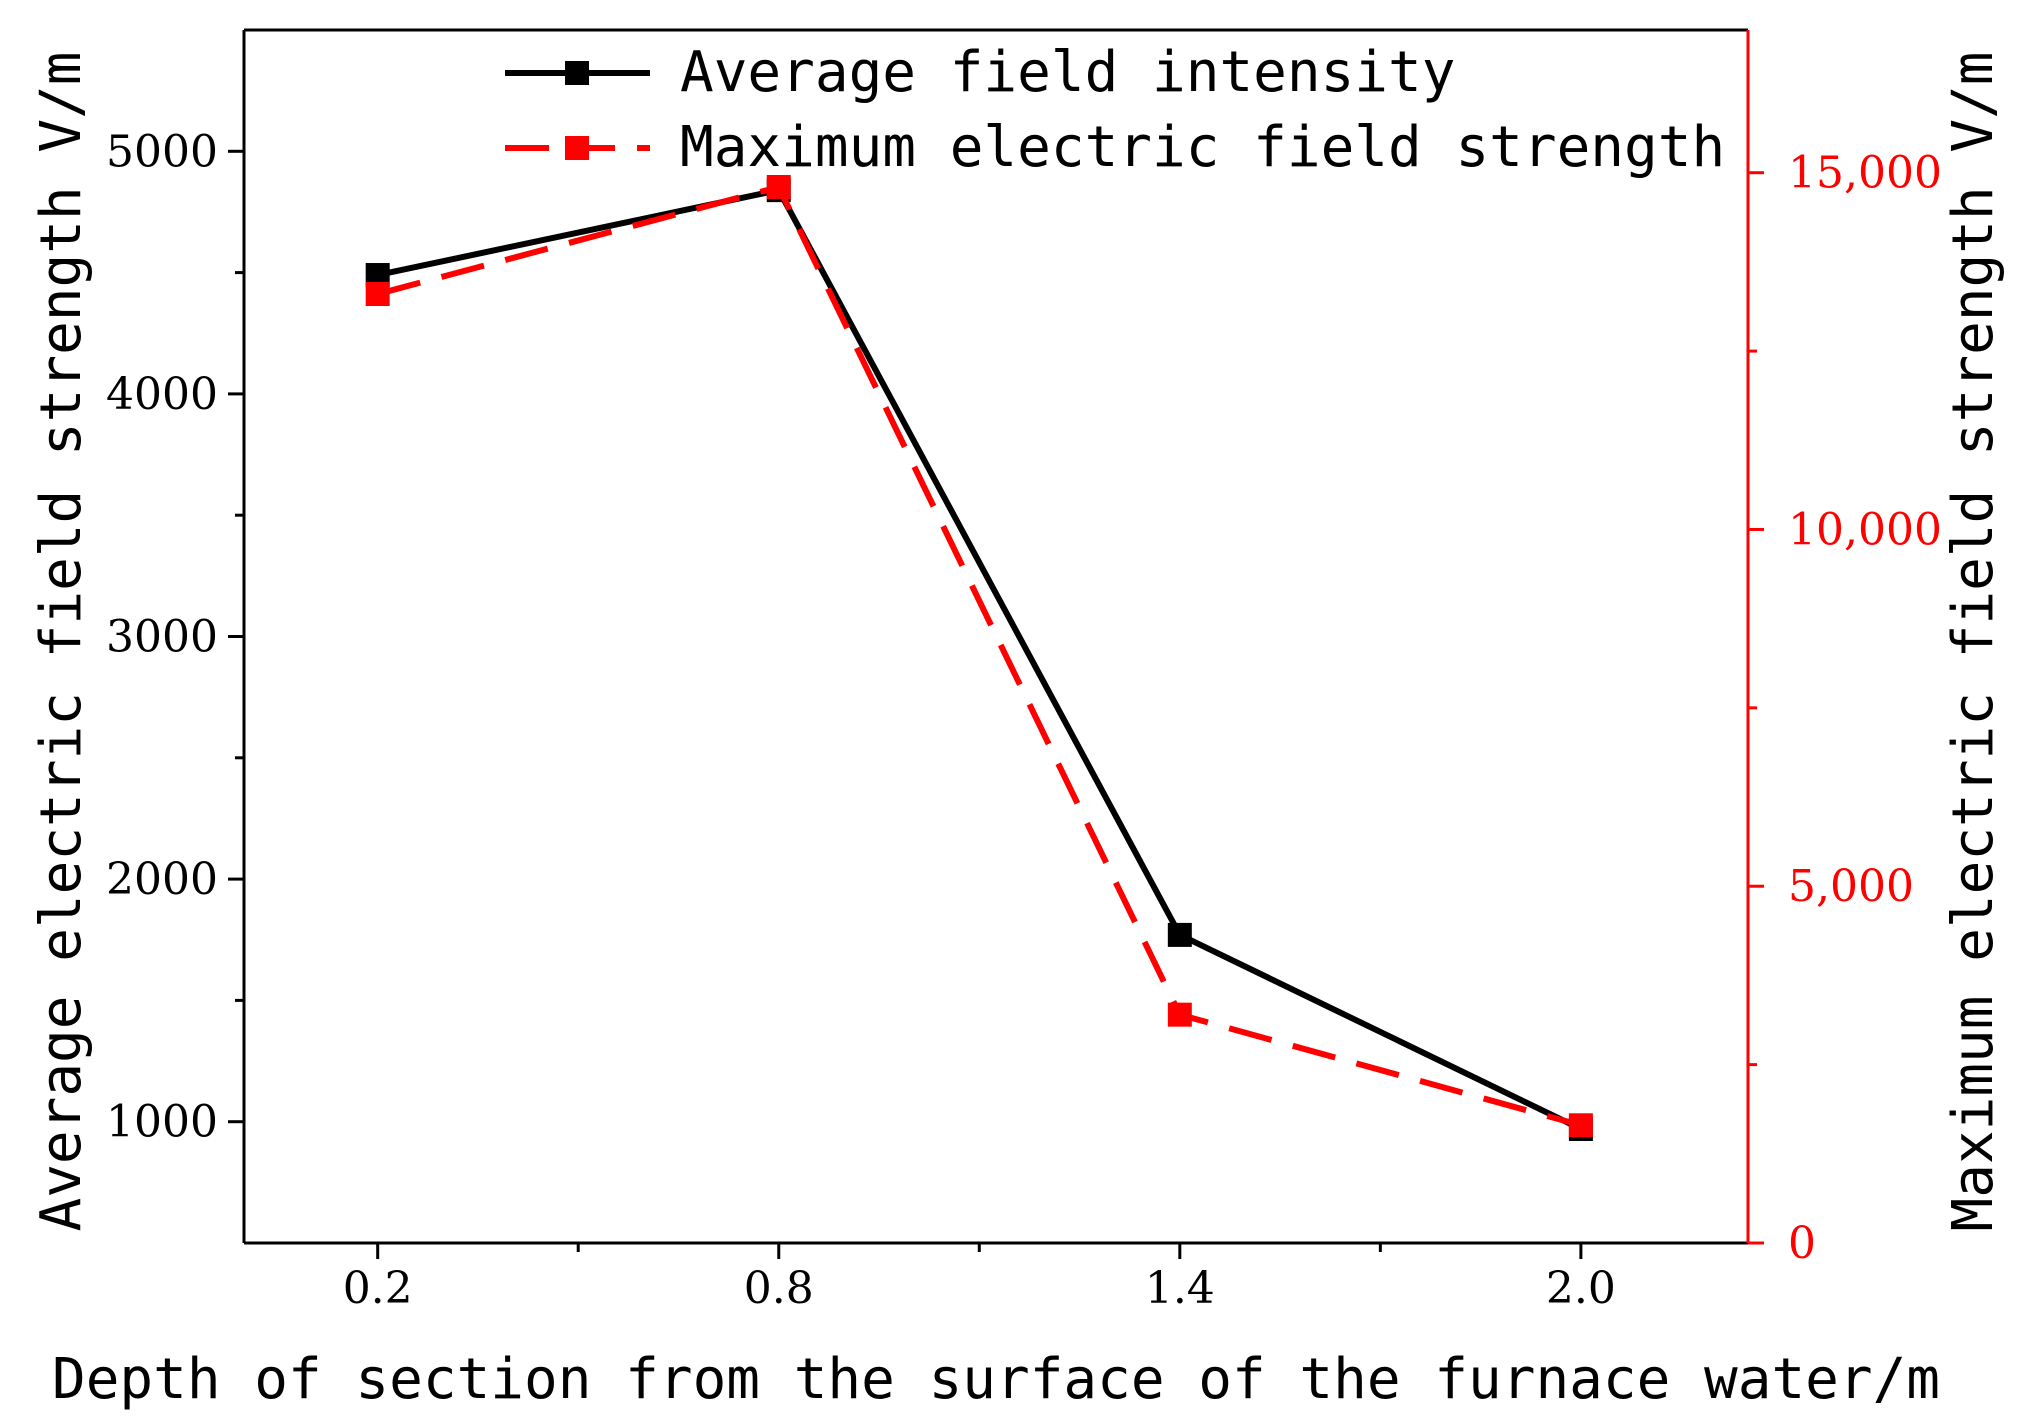  Describe the element at coordinates (162, 394) in the screenshot. I see `left-y-tick-label: 4000` at that location.